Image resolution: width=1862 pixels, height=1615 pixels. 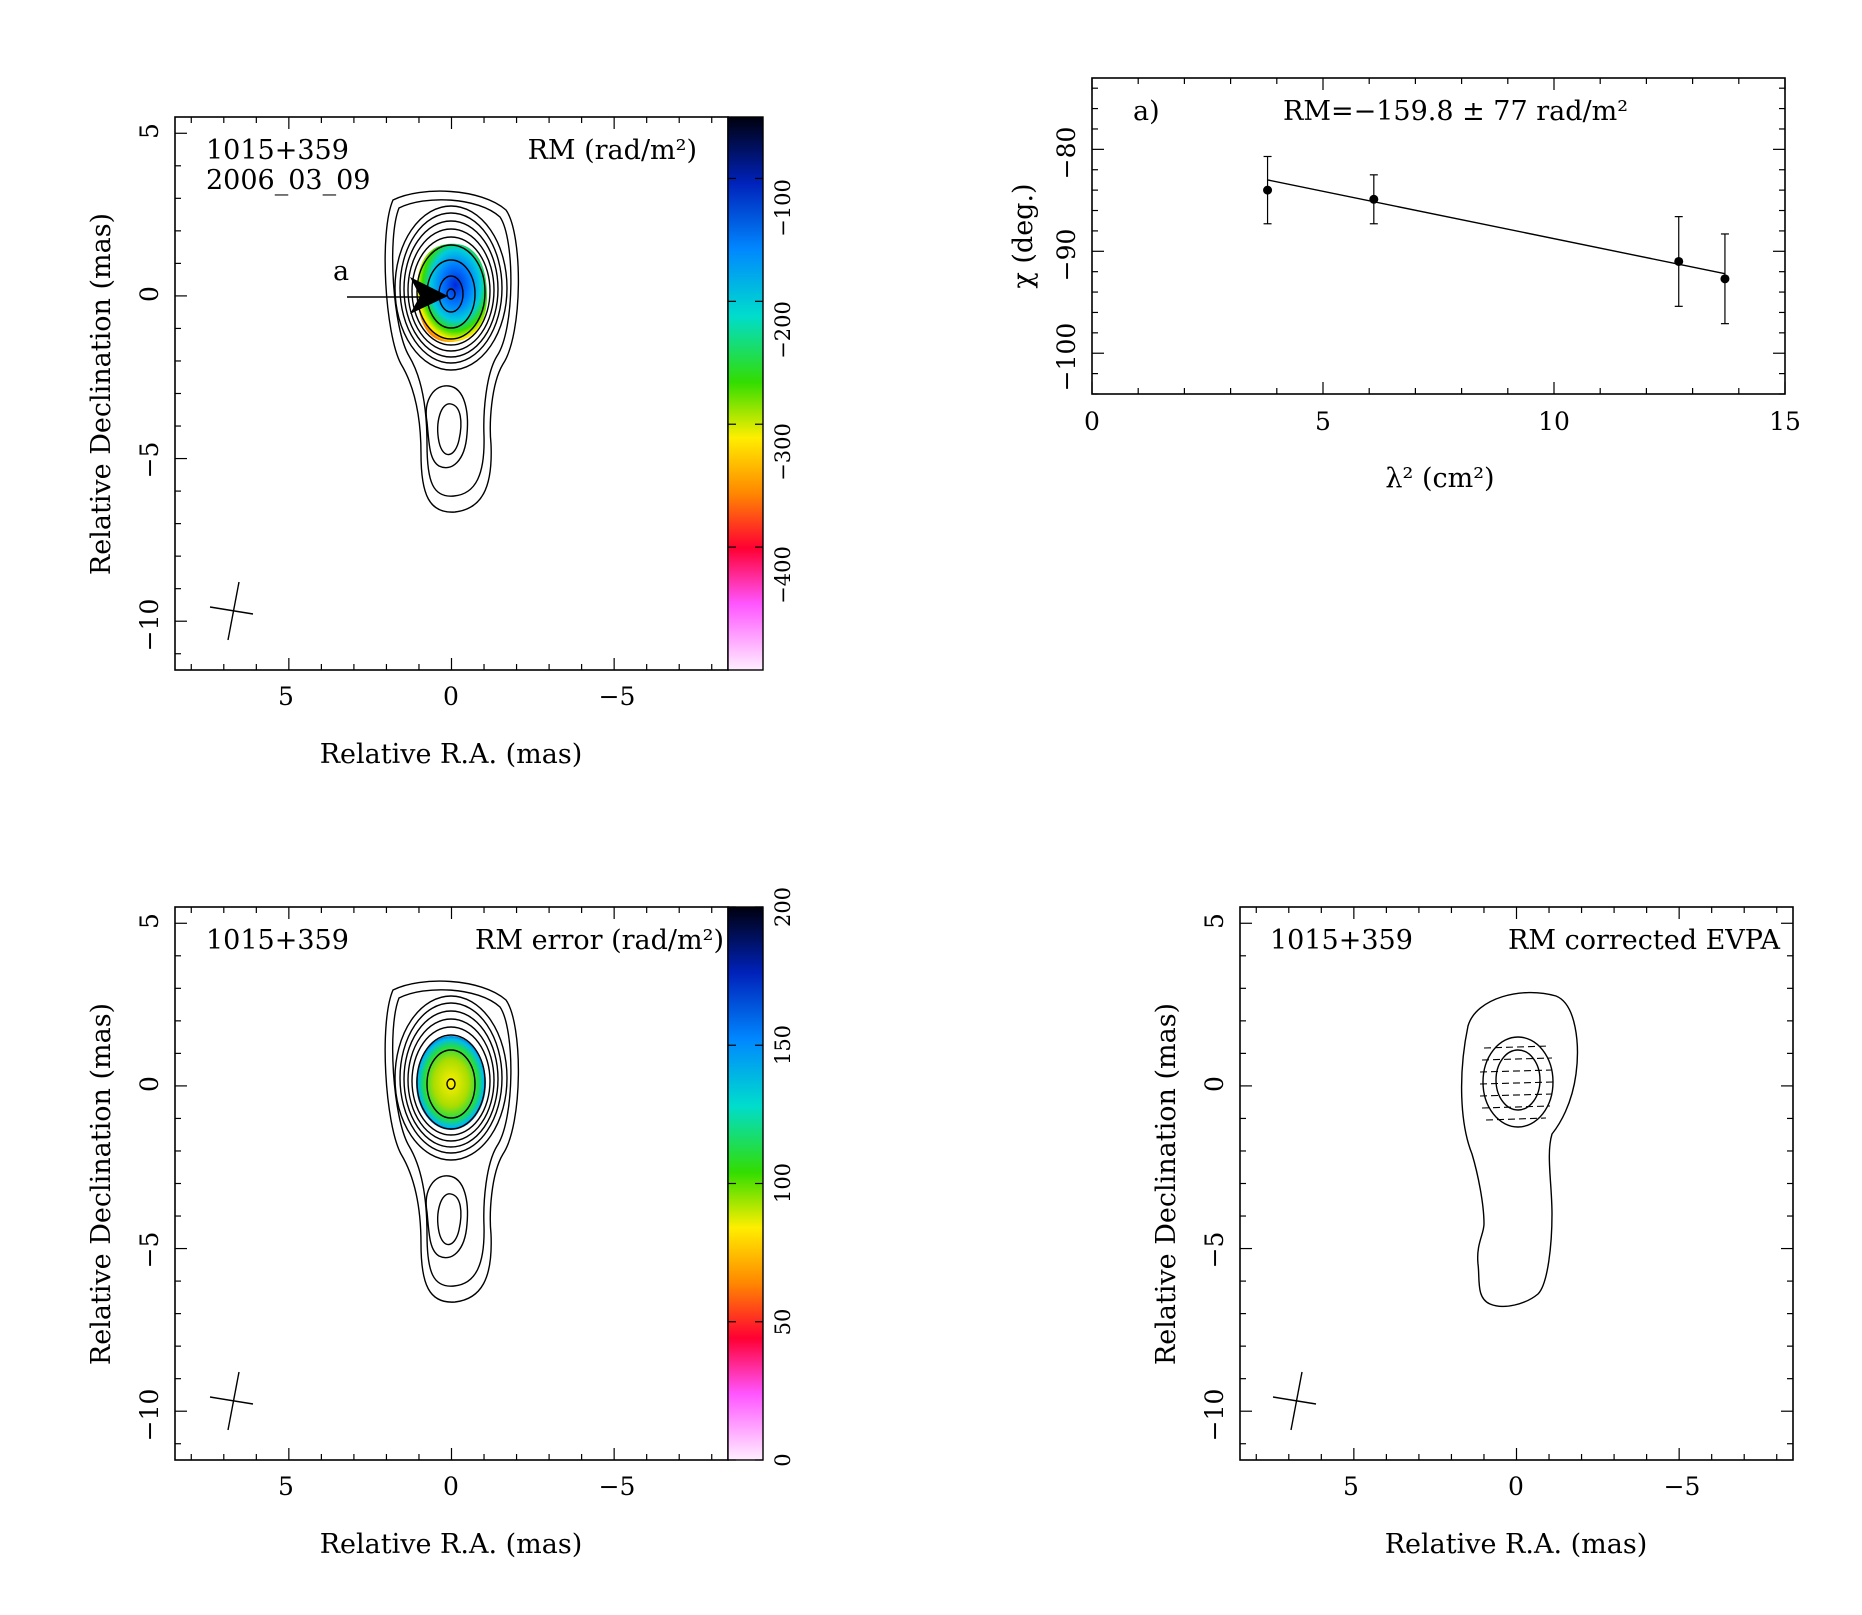 What do you see at coordinates (101, 394) in the screenshot?
I see `rm-ylabel: Relative Declination (mas)` at bounding box center [101, 394].